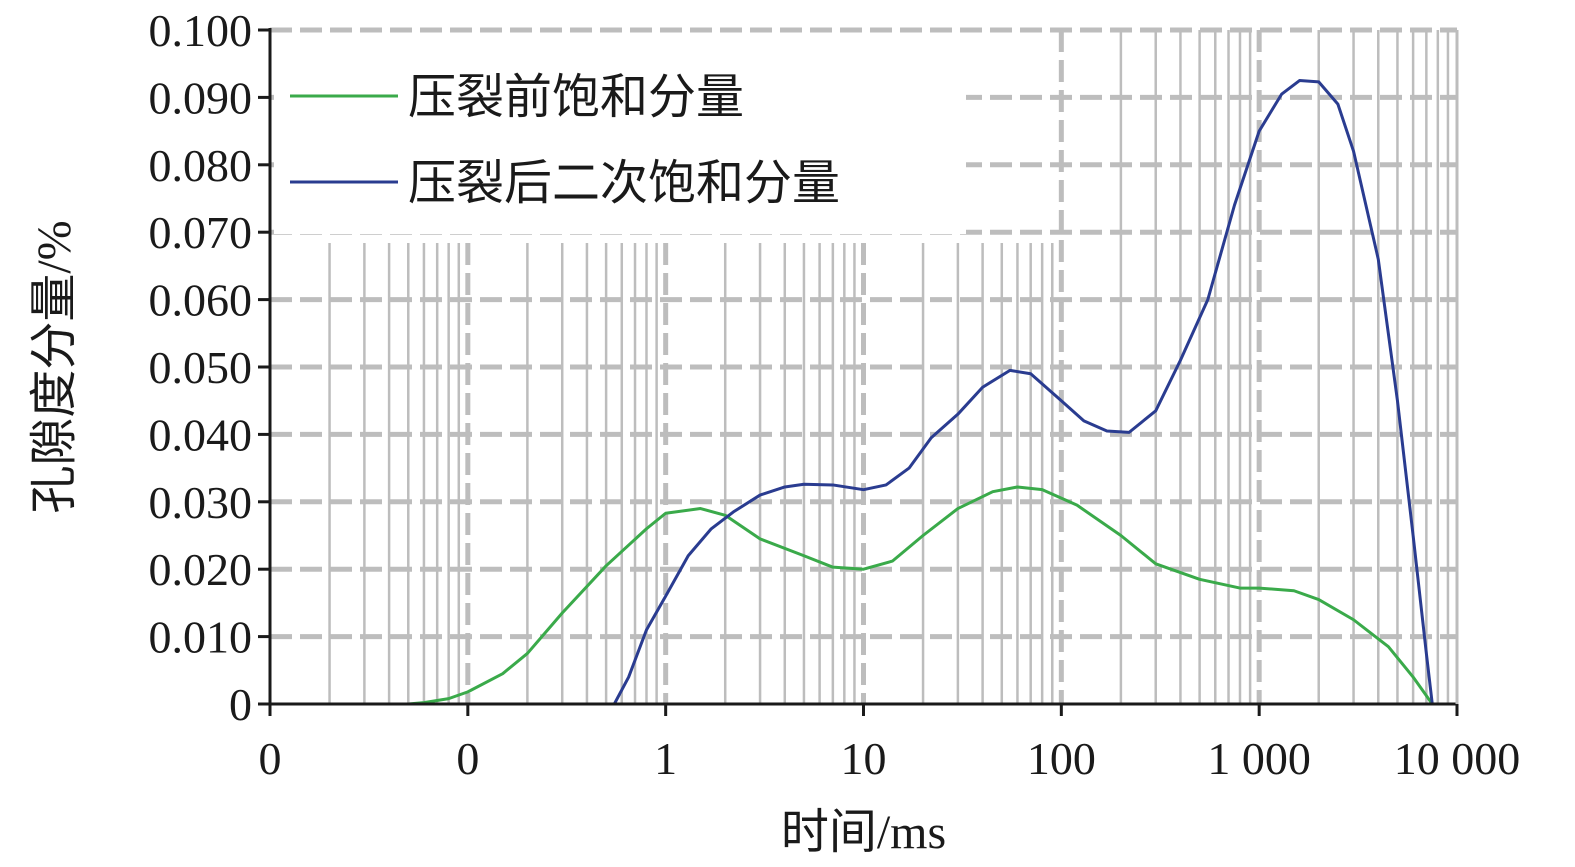 This screenshot has height=867, width=1575. I want to click on y-tick-label: 0.090, so click(201, 97).